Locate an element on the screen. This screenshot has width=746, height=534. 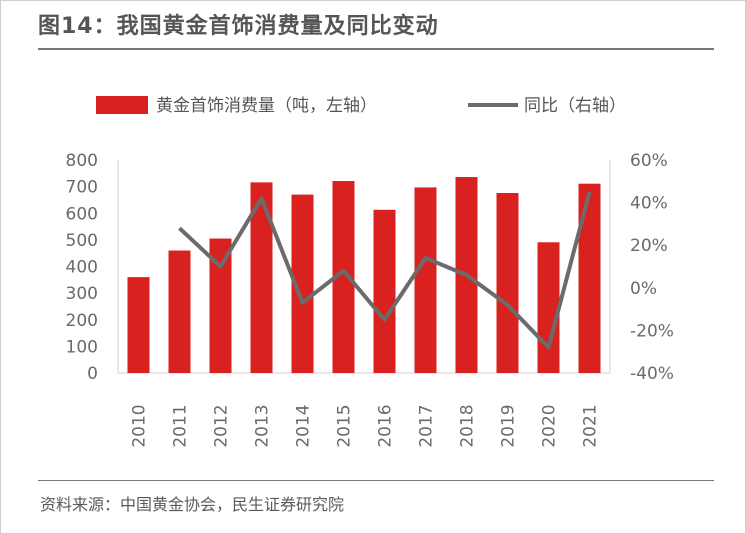
x-tick-label: 2014 is located at coordinates (304, 425).